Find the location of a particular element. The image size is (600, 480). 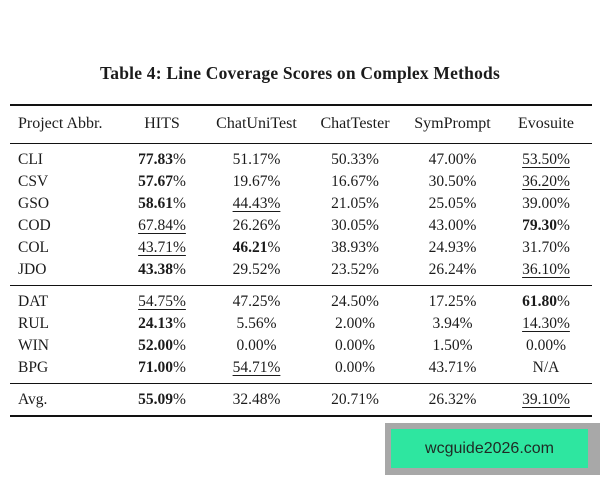

score-cell: 54.75% is located at coordinates (162, 301).